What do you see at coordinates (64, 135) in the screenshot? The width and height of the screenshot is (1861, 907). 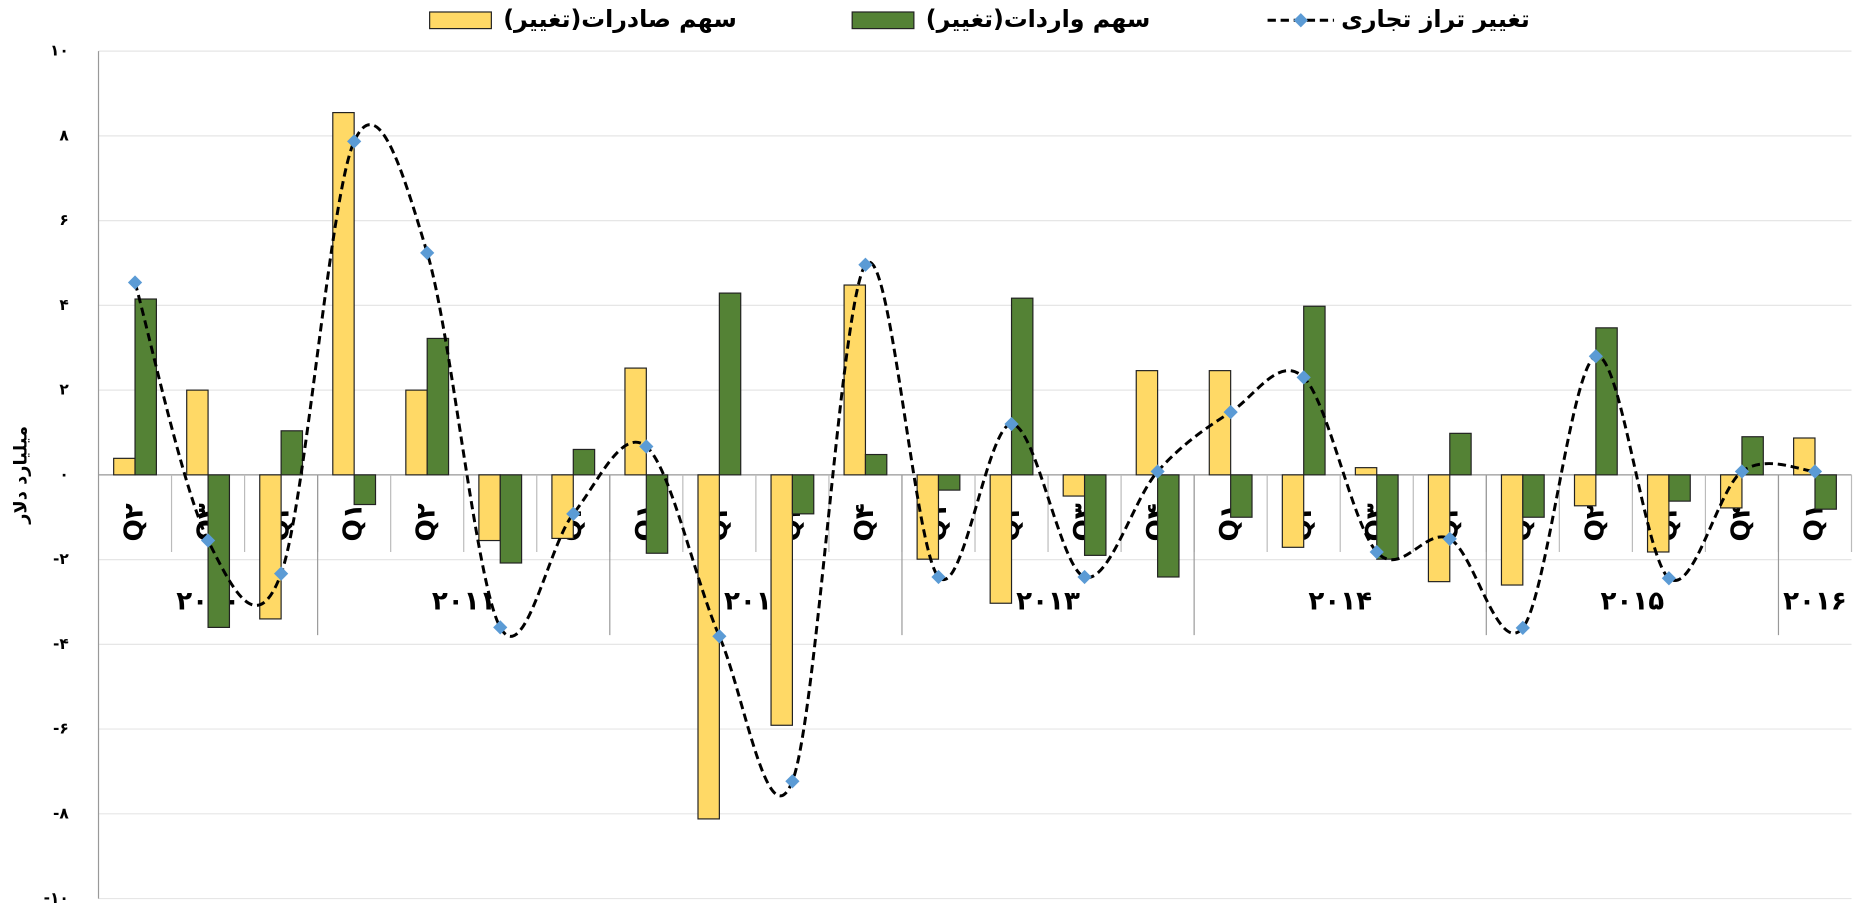 I see `y-tick-label: ۸` at bounding box center [64, 135].